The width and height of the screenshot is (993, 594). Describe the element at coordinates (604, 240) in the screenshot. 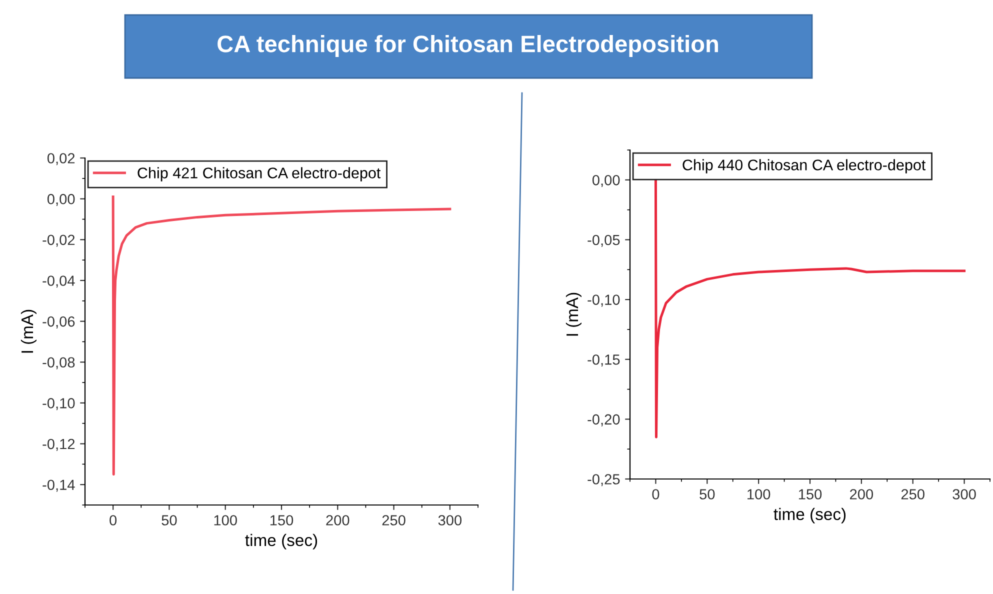

I see `y-tick-label: -0,05` at that location.